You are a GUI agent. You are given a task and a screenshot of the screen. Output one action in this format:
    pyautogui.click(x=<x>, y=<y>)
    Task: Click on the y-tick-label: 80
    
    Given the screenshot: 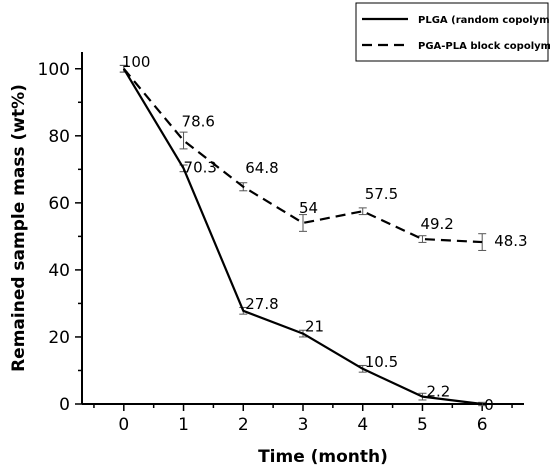 What is the action you would take?
    pyautogui.click(x=59, y=137)
    